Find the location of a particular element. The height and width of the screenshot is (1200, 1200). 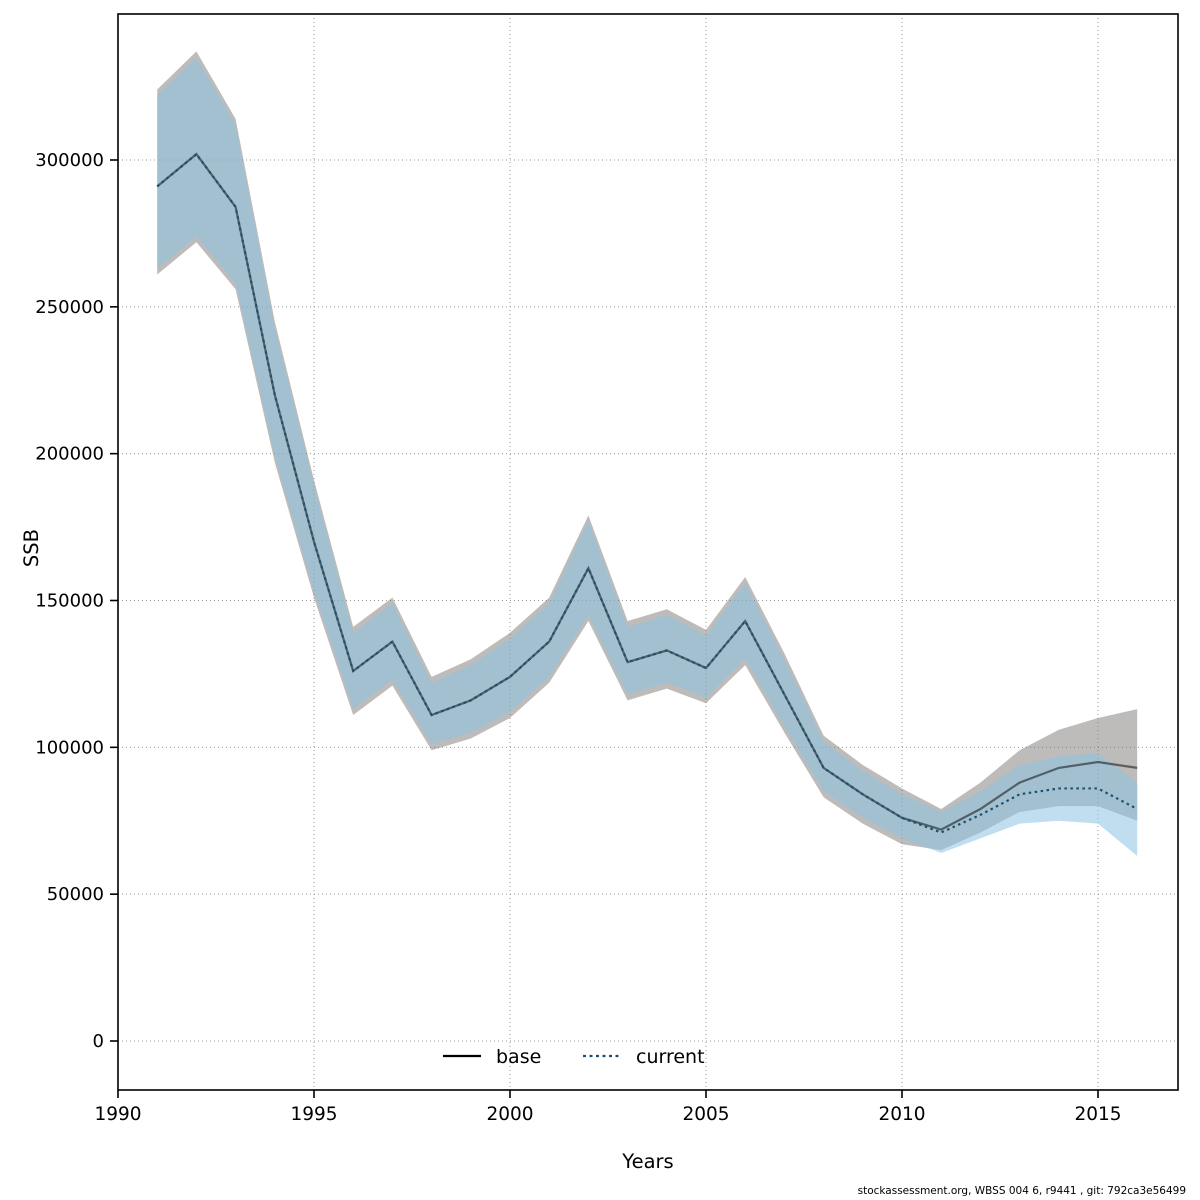

y-tick-label: 300000 is located at coordinates (69, 160).